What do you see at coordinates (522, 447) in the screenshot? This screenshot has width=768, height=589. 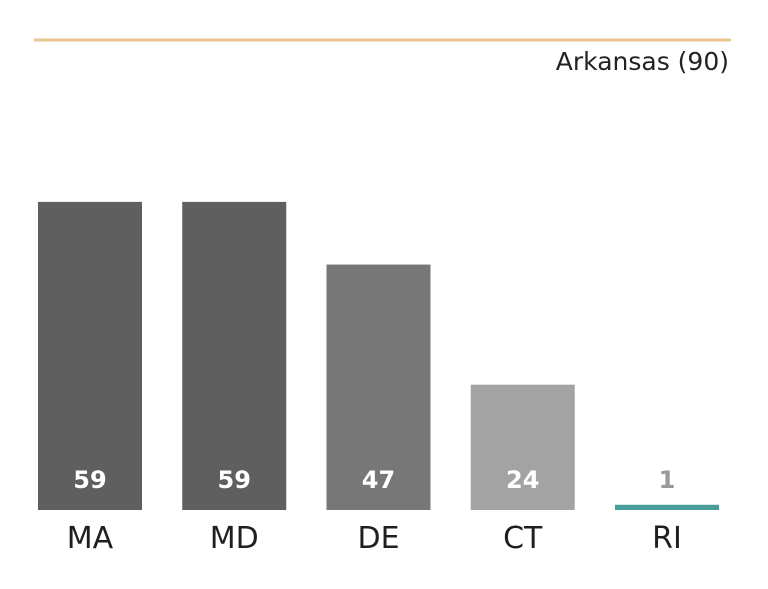 I see `bar-ct` at bounding box center [522, 447].